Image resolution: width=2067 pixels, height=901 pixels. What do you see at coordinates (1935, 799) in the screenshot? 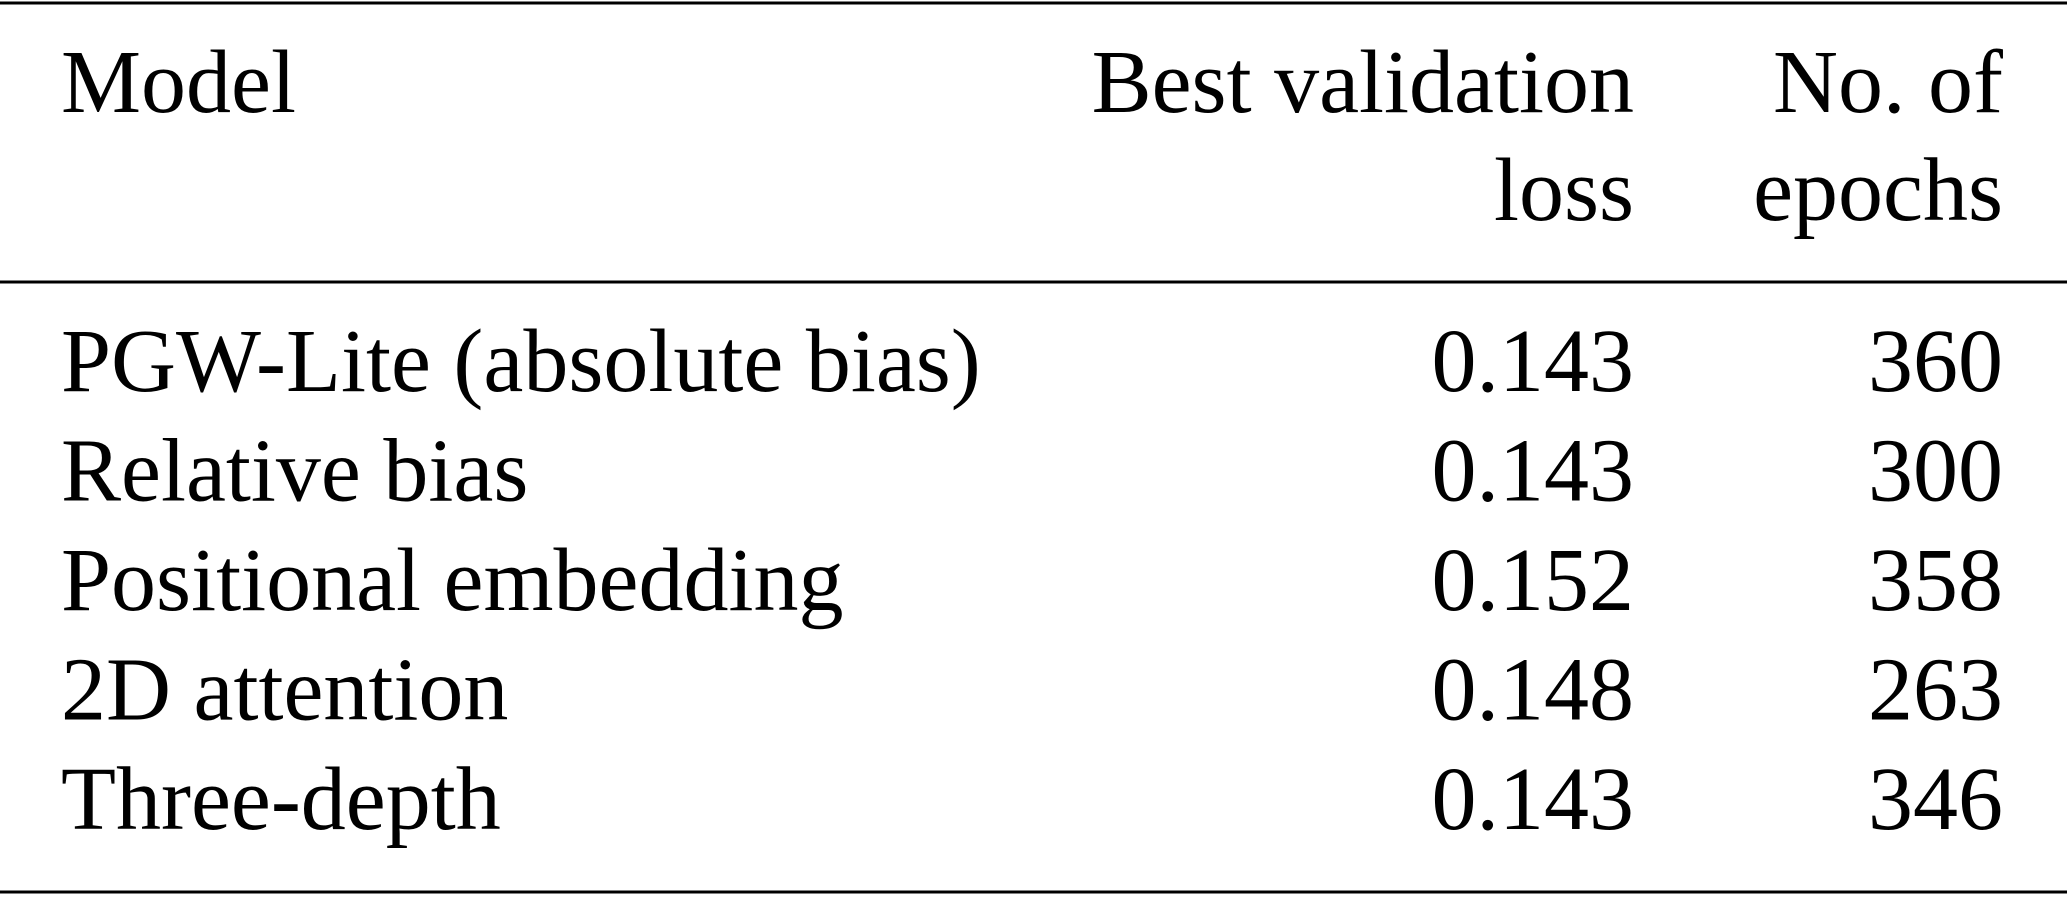
I see `table-cell: 346` at bounding box center [1935, 799].